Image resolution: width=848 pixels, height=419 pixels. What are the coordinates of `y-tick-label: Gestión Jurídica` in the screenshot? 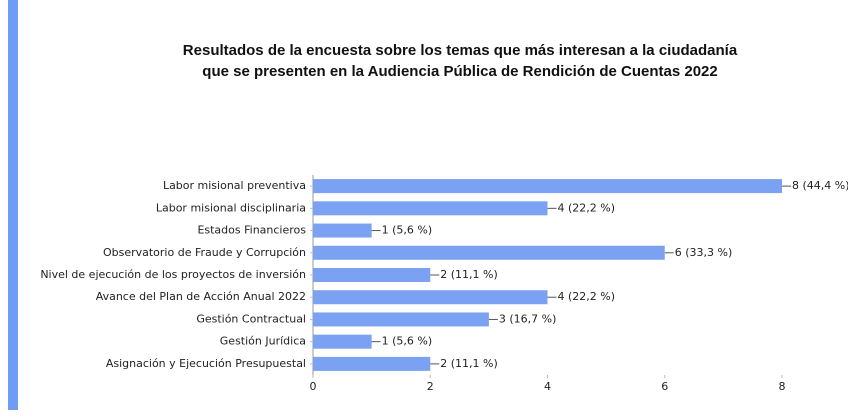 It's located at (263, 341).